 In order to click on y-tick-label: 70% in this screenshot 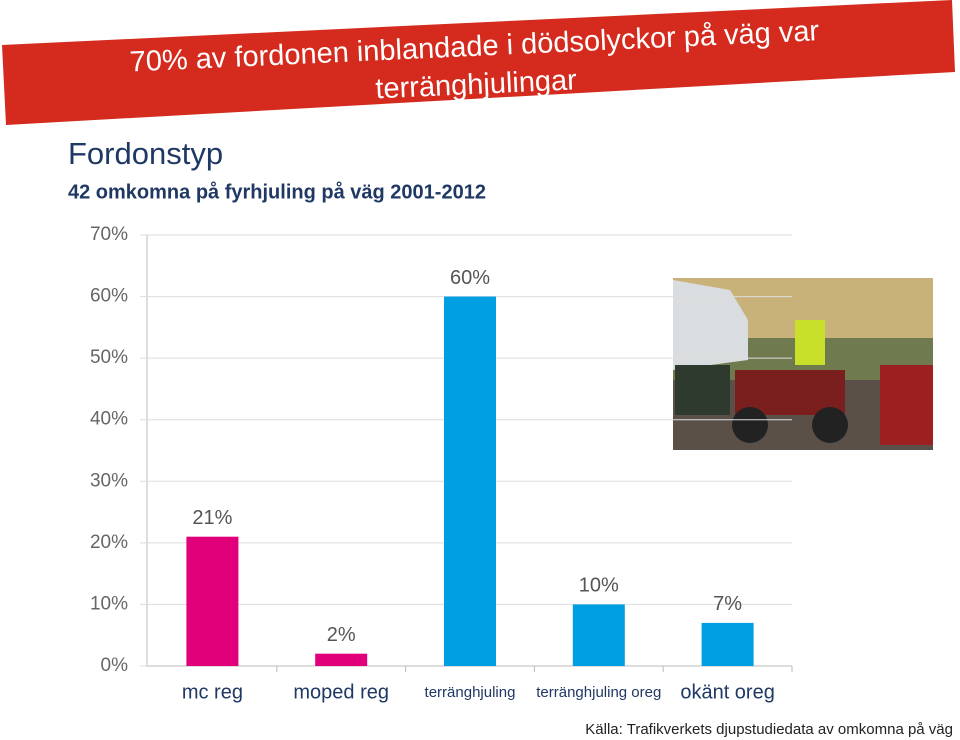, I will do `click(109, 234)`.